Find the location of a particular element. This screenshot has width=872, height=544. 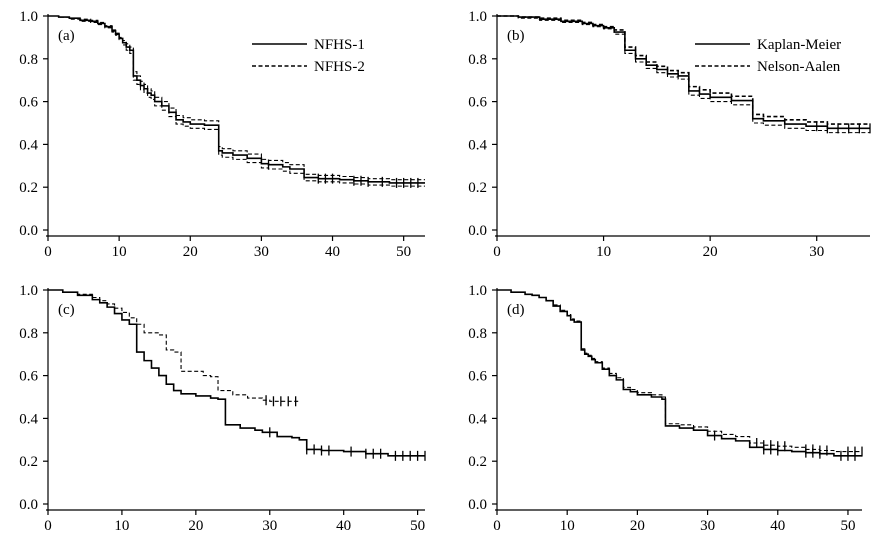

panel-label: (d) is located at coordinates (516, 310).